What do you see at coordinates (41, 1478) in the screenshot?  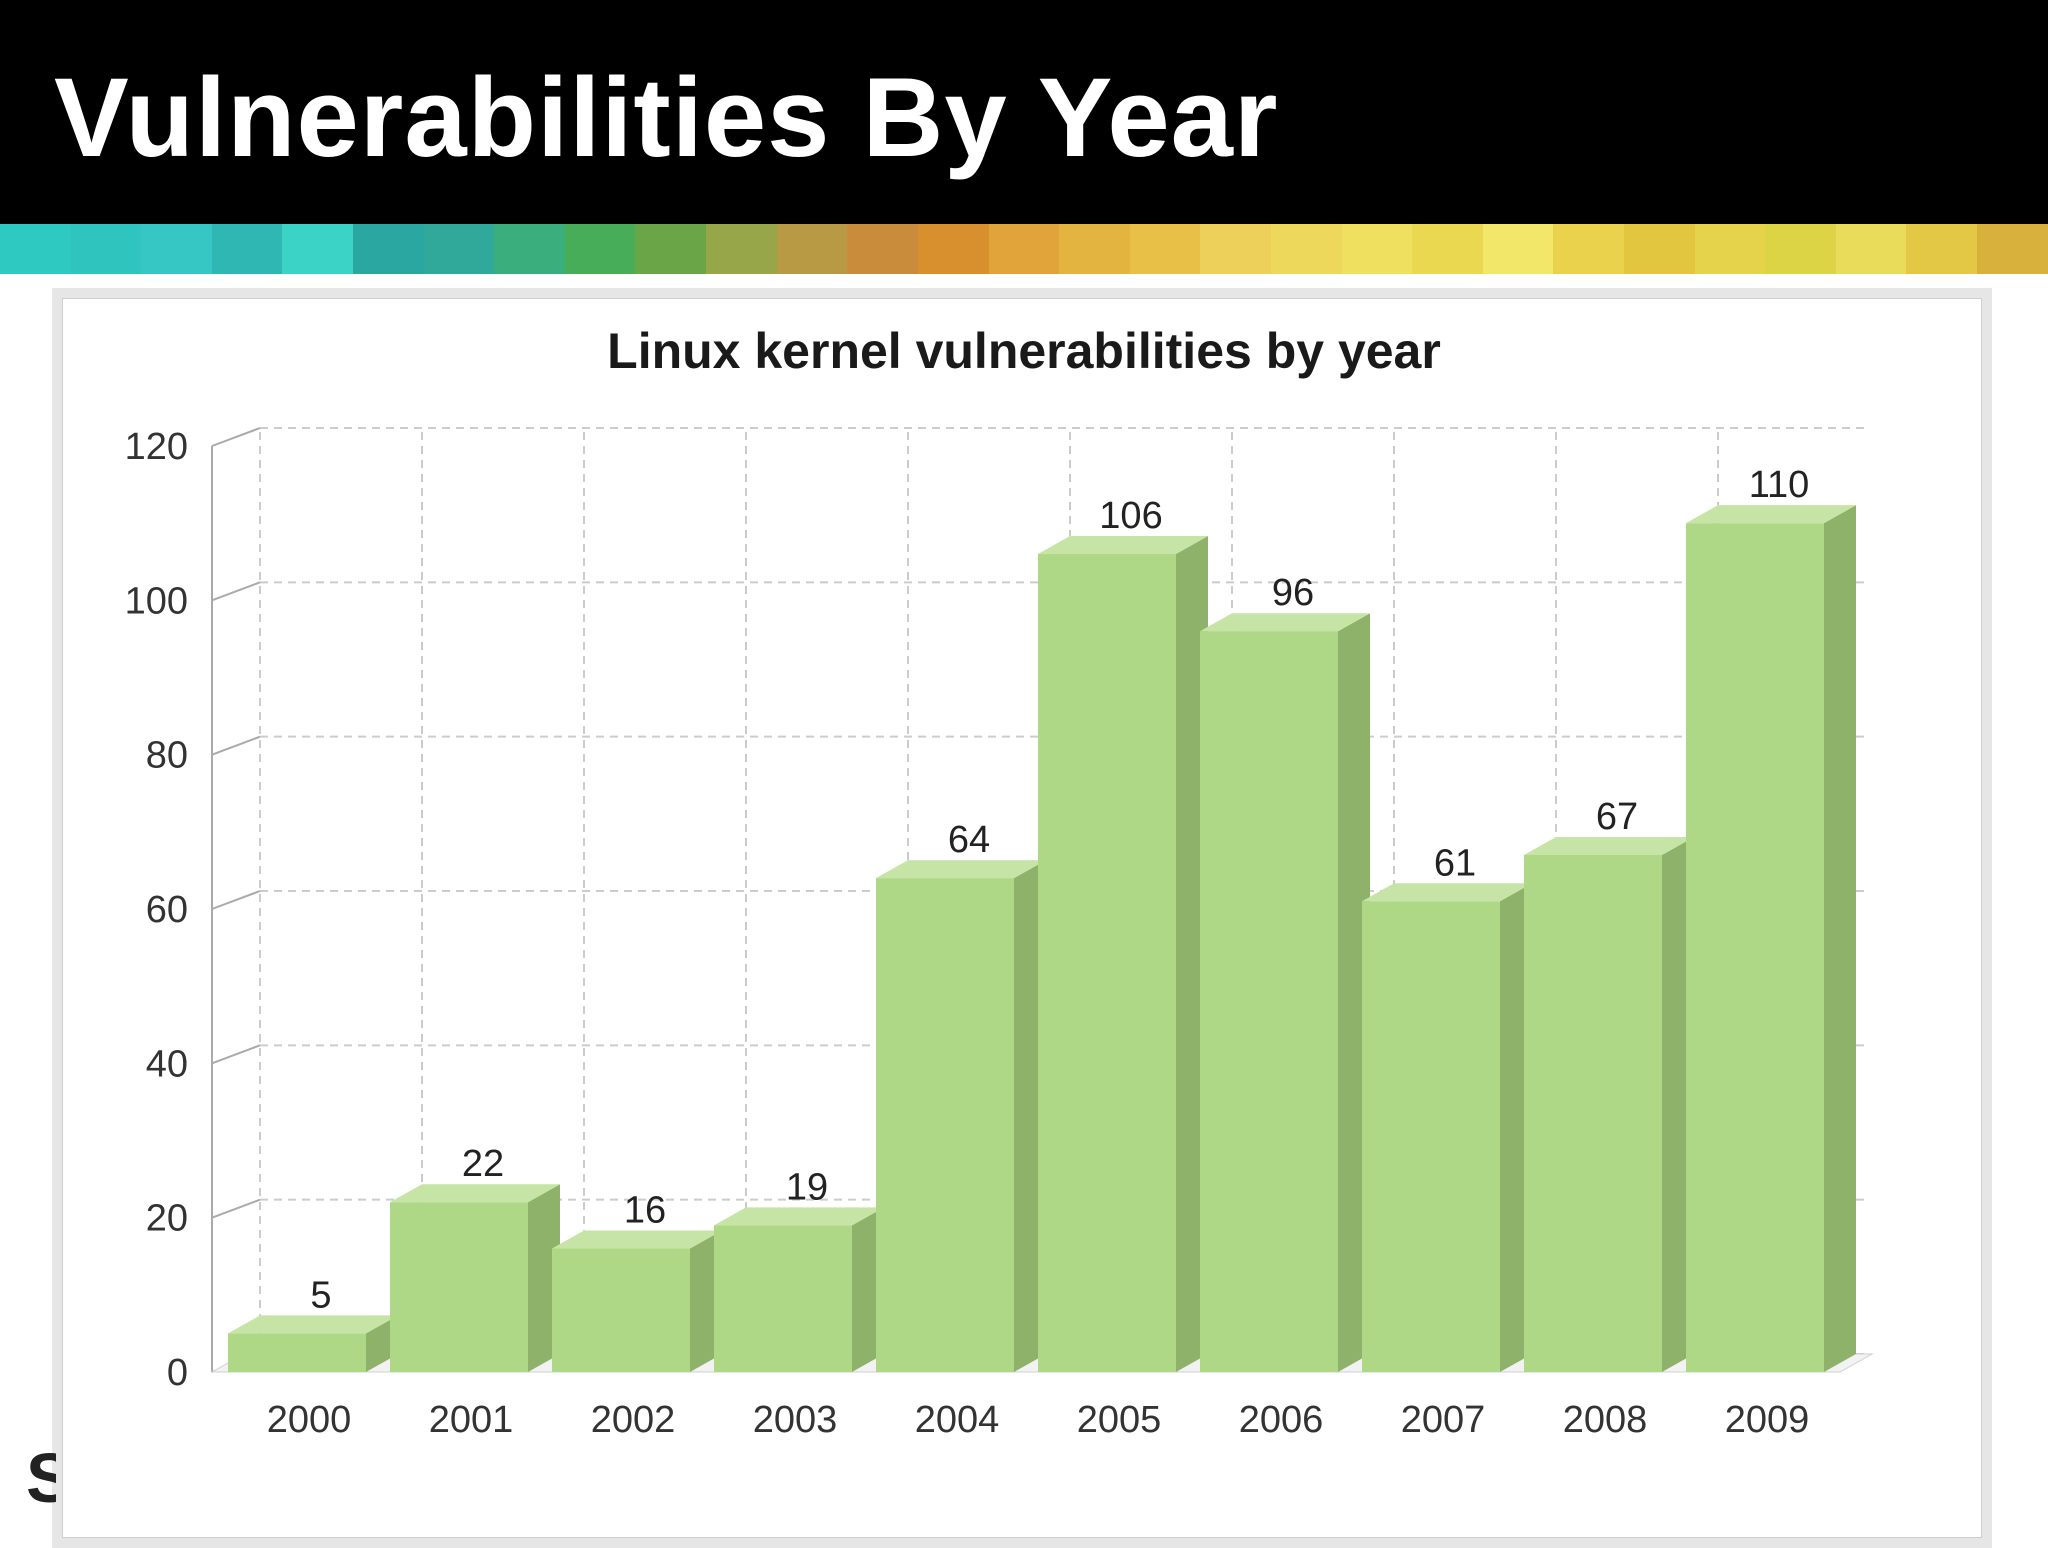 I see `logo-fragment-icon: S` at bounding box center [41, 1478].